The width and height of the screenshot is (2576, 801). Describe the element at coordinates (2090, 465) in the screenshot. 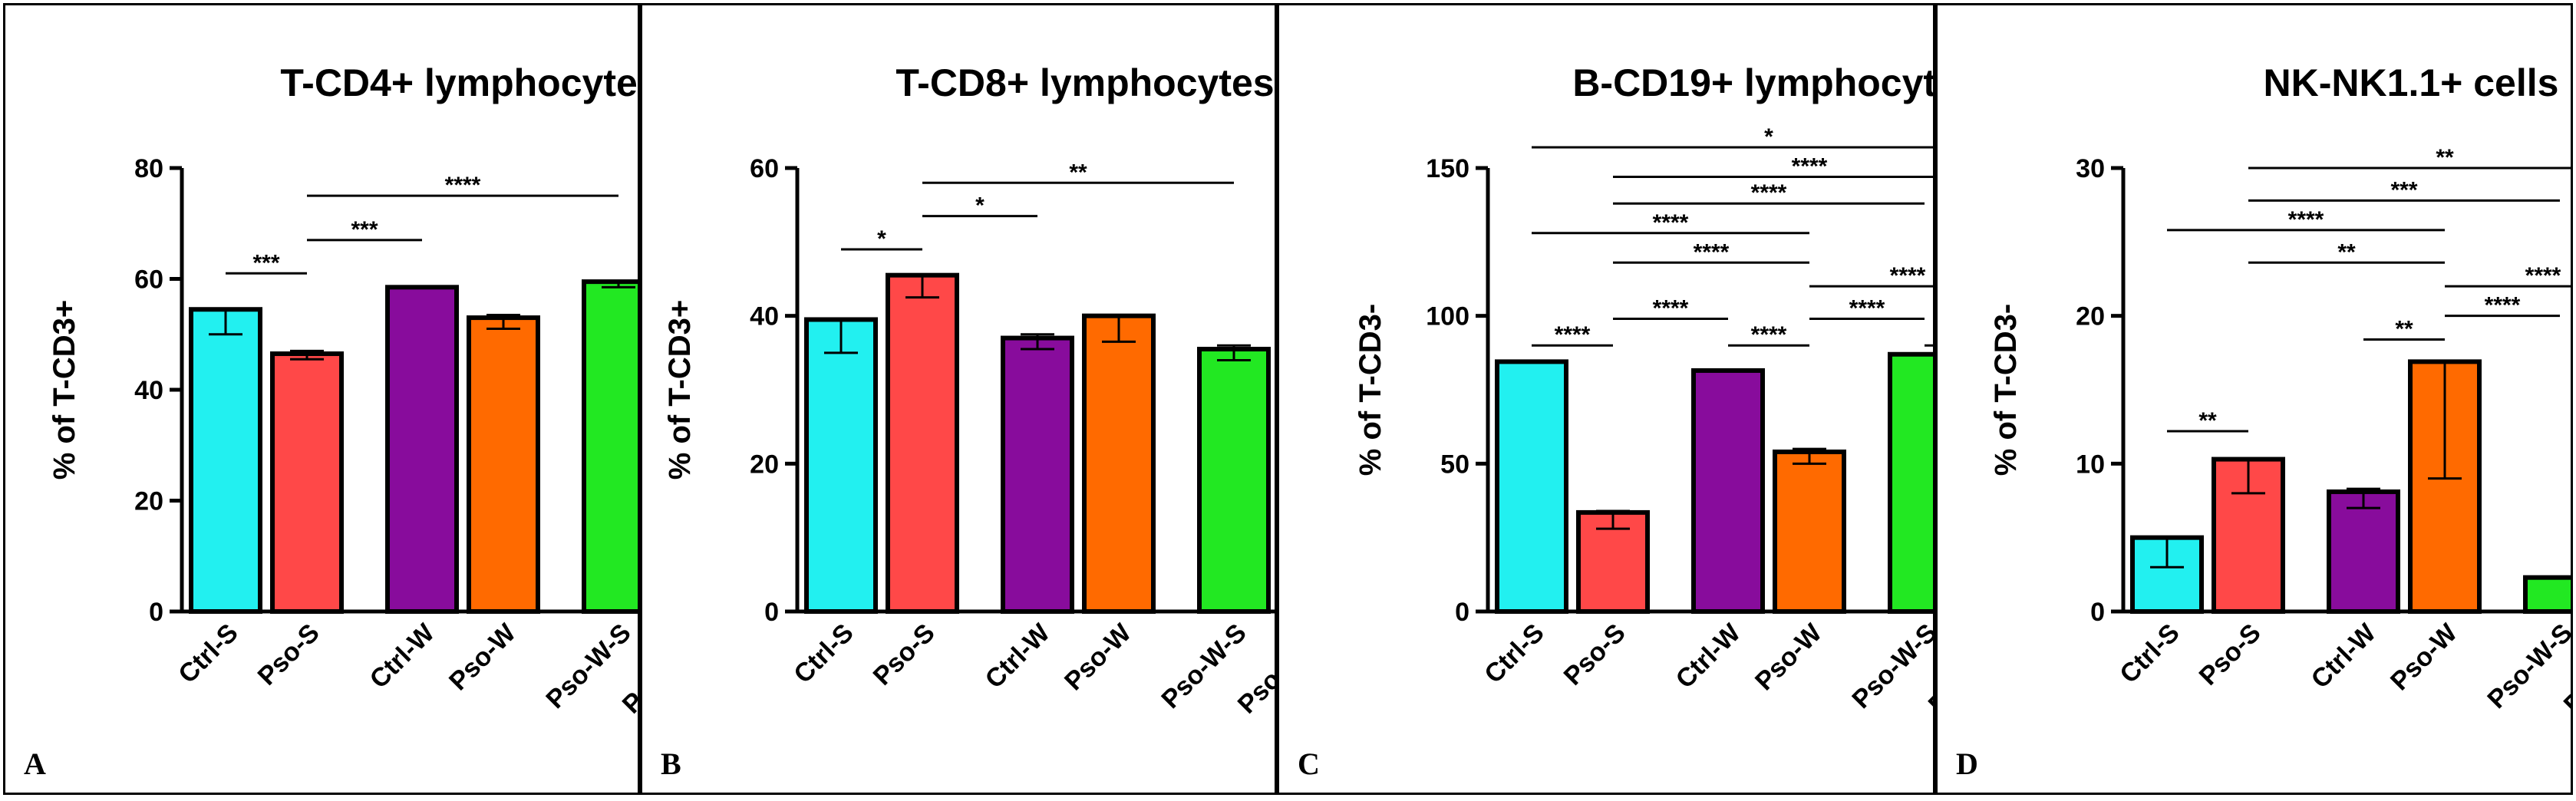

I see `y-tick-label: 10` at that location.